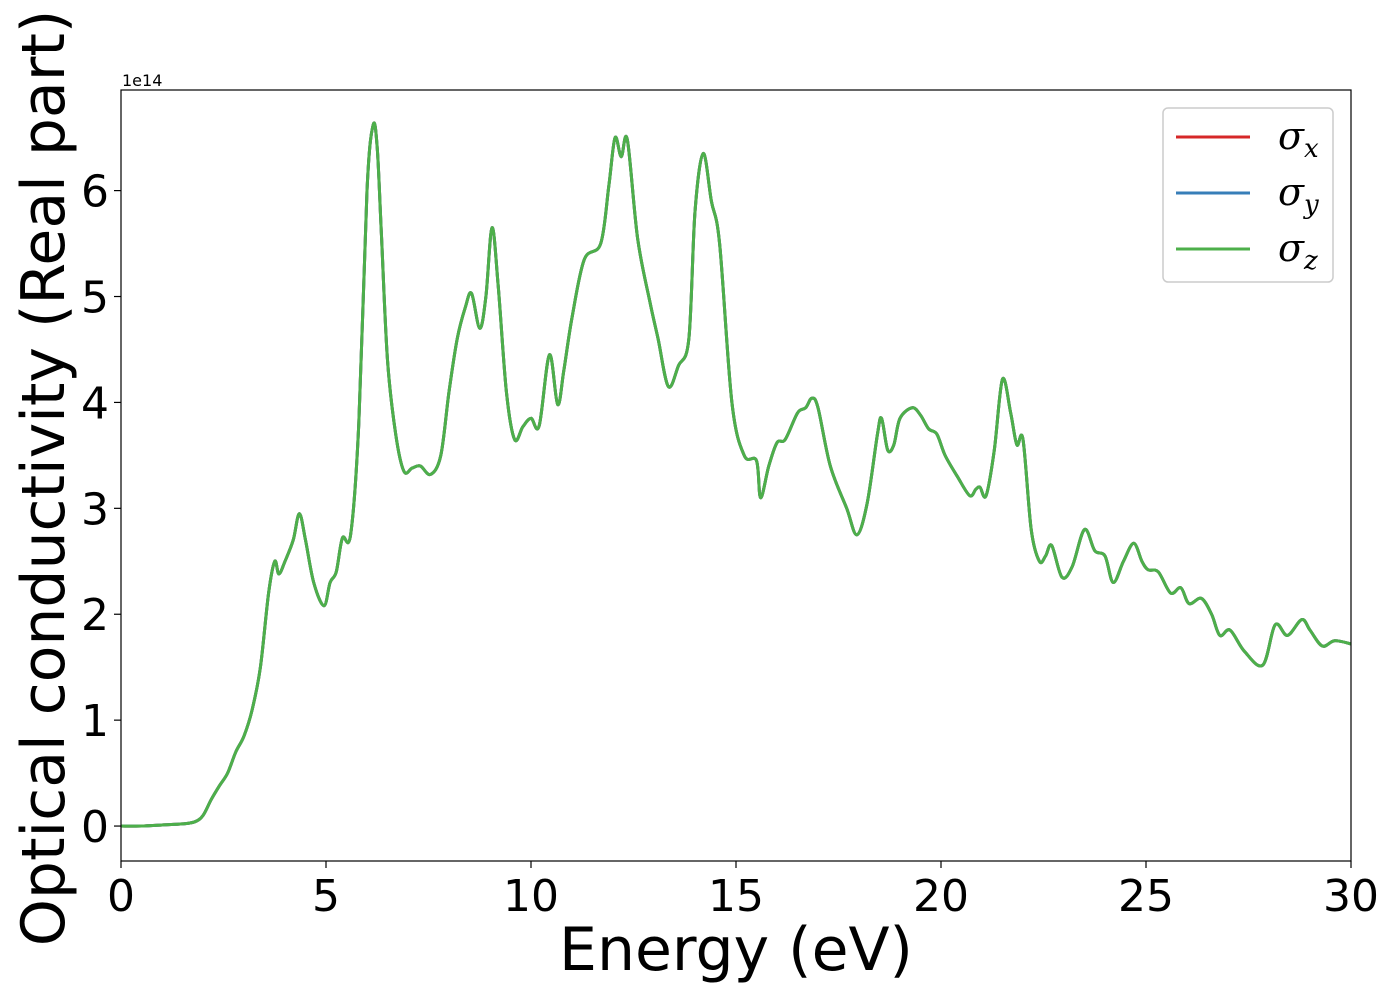  I want to click on y-axis: 0 1 2 3 4 5 6, so click(101, 510).